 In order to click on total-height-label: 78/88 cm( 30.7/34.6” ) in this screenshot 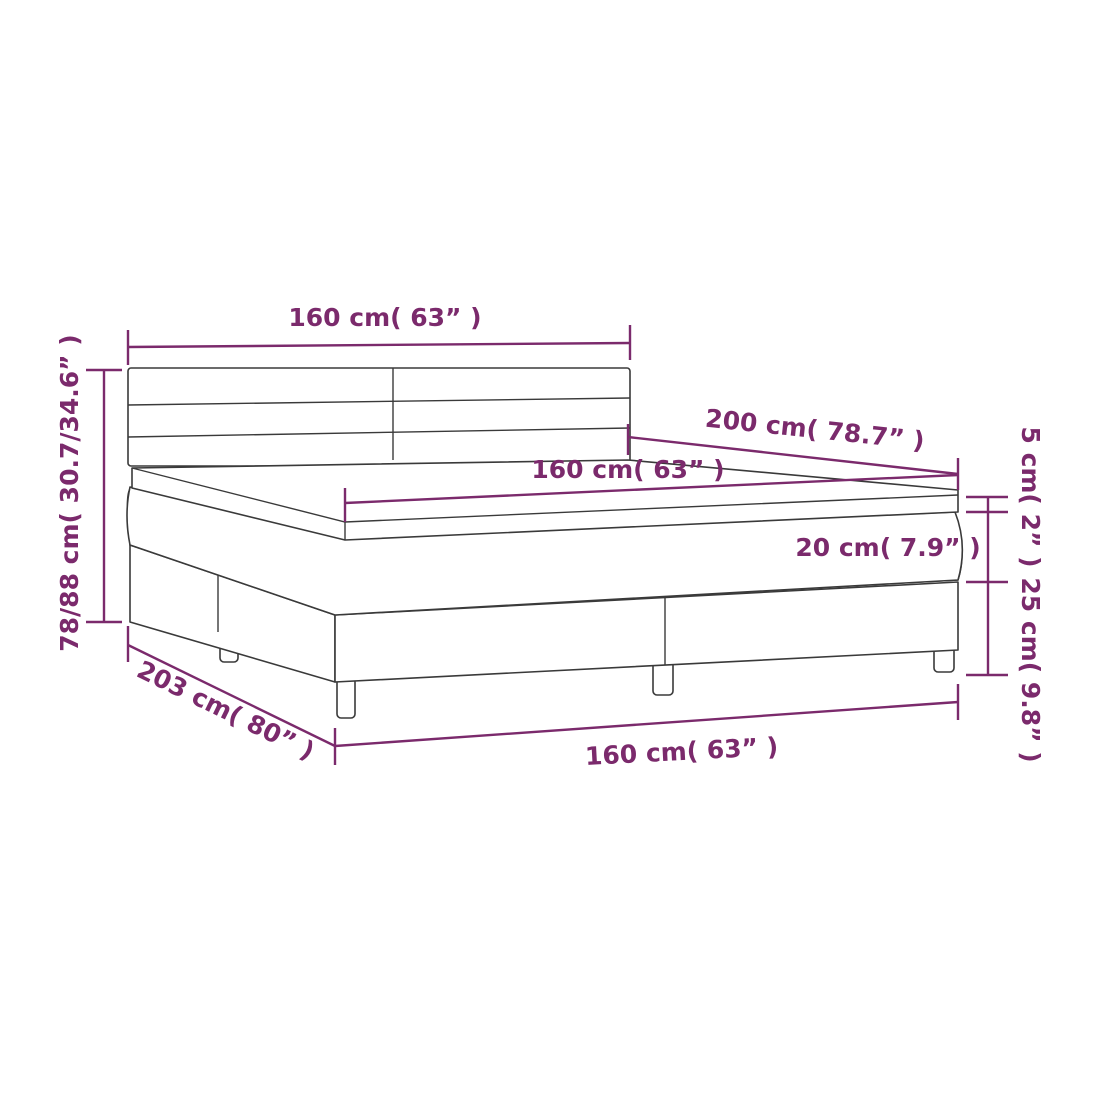, I will do `click(69, 492)`.